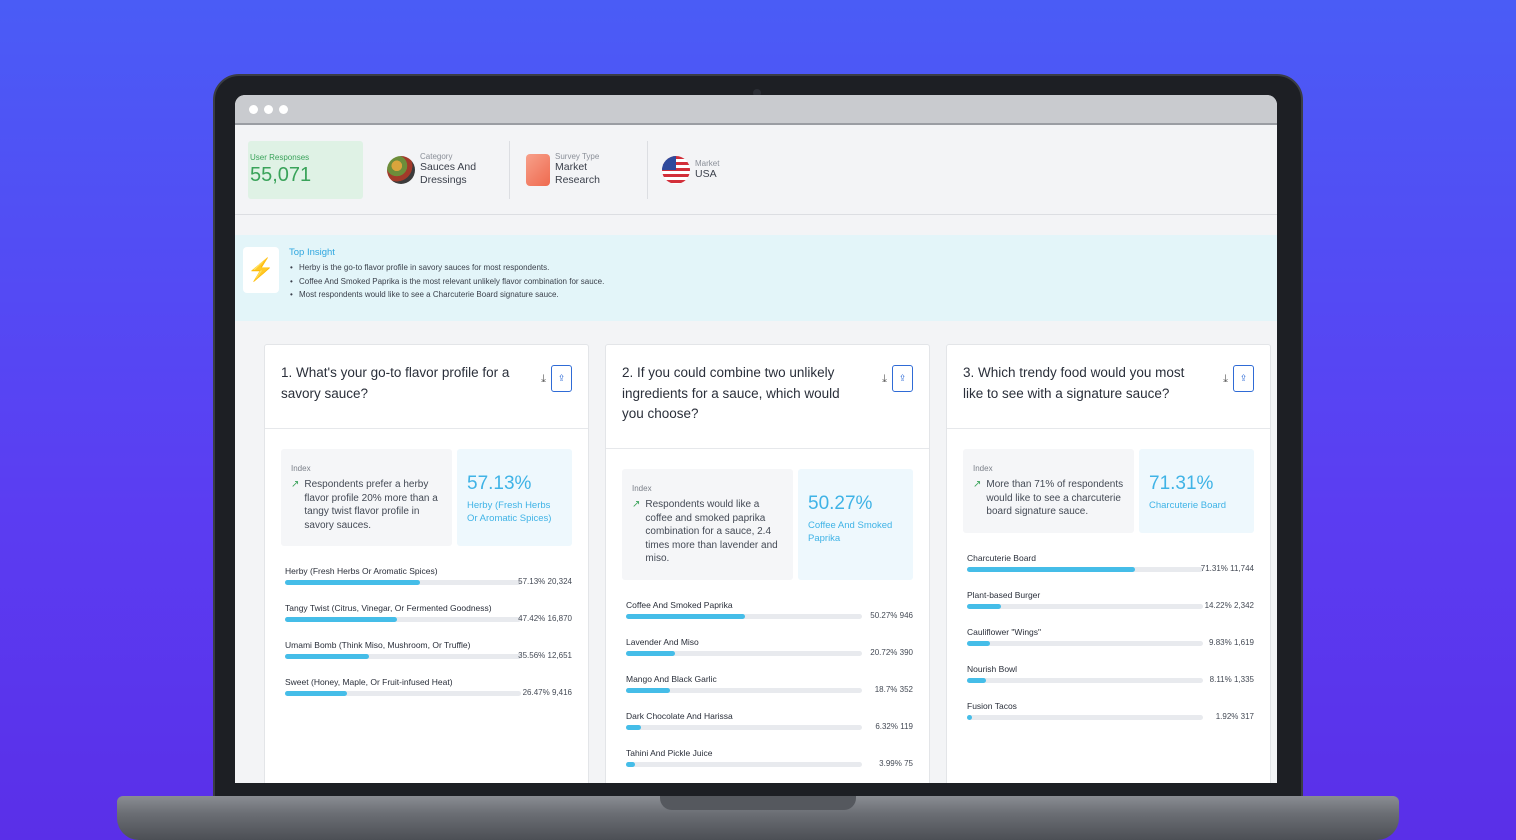 Image resolution: width=1516 pixels, height=840 pixels. I want to click on answer-option: Dark Chocolate And Harissa 6.32% 119, so click(769, 729).